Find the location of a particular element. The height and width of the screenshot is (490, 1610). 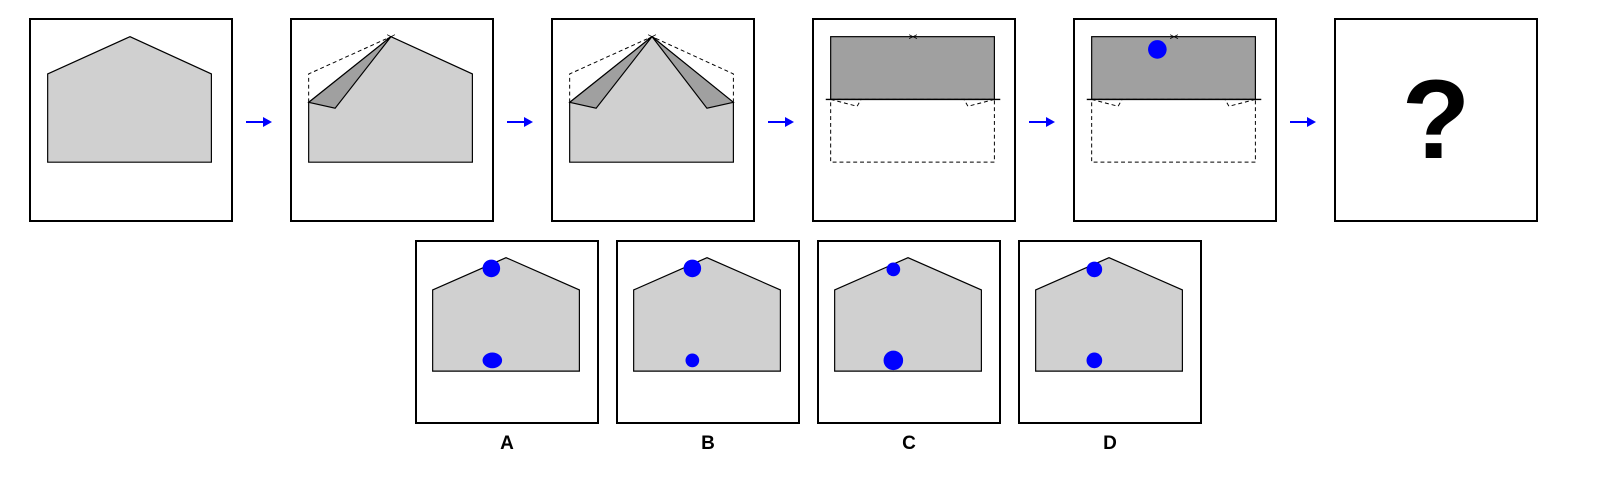

option-a-figure is located at coordinates (506, 314).